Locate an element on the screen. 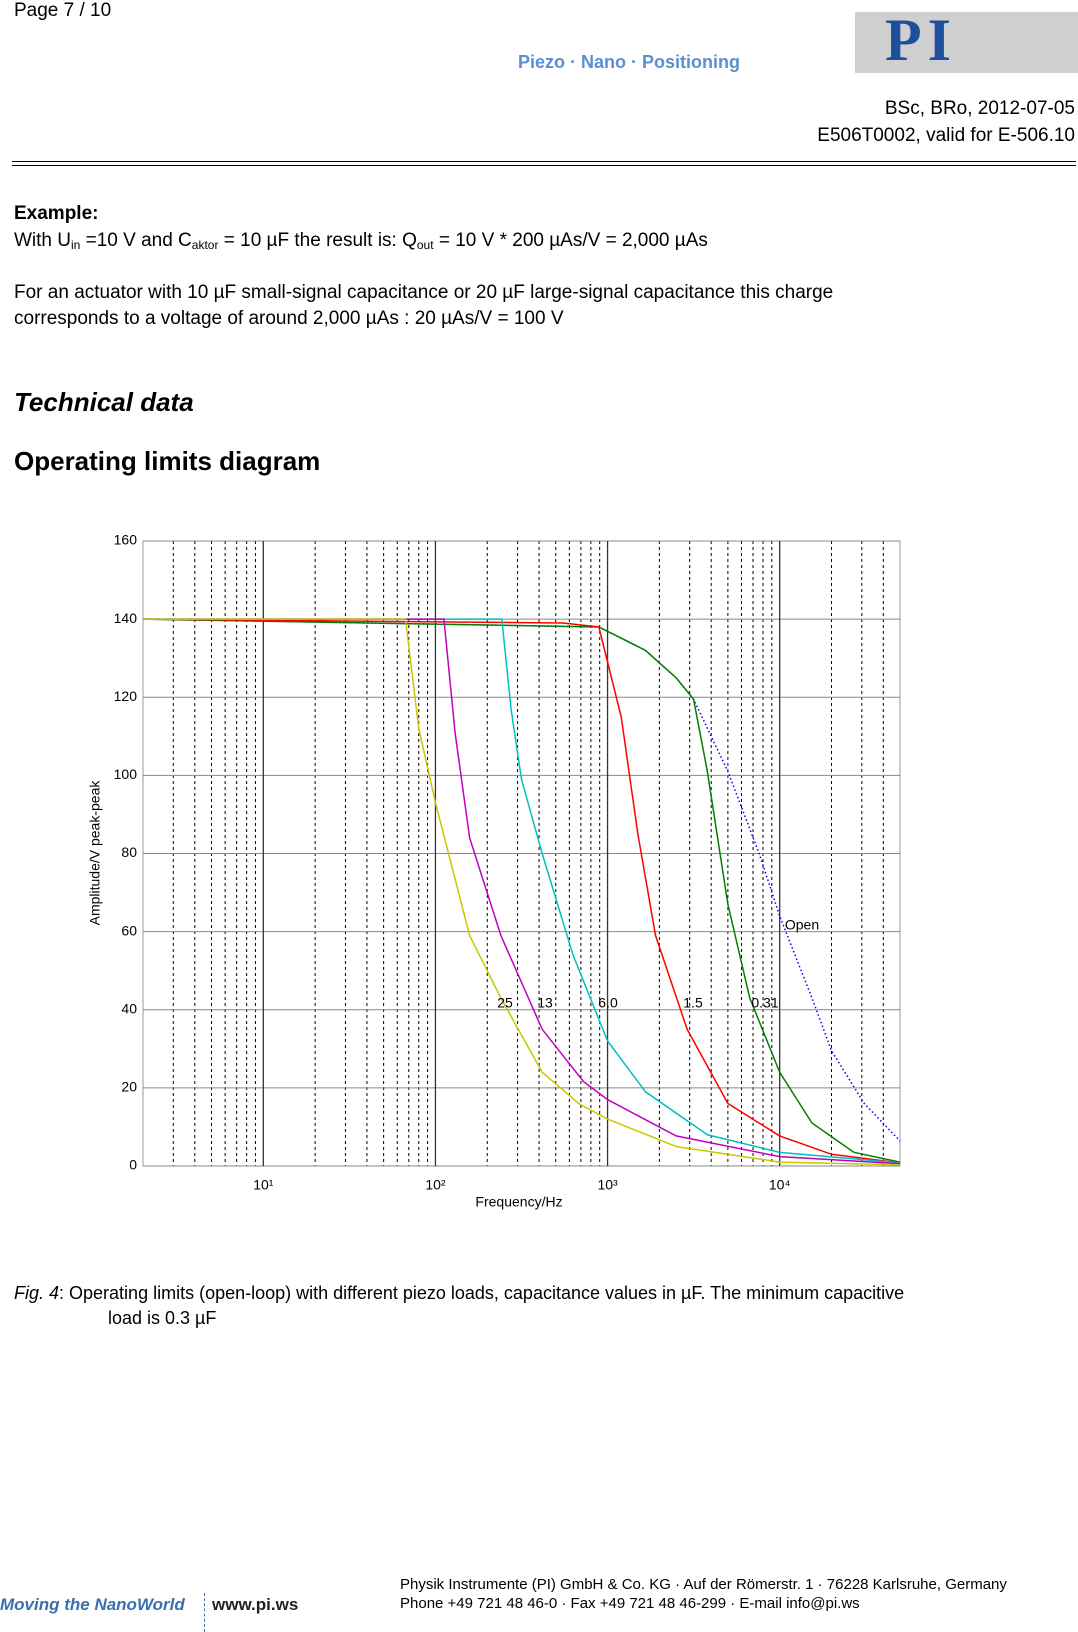  subscript: out is located at coordinates (425, 245).